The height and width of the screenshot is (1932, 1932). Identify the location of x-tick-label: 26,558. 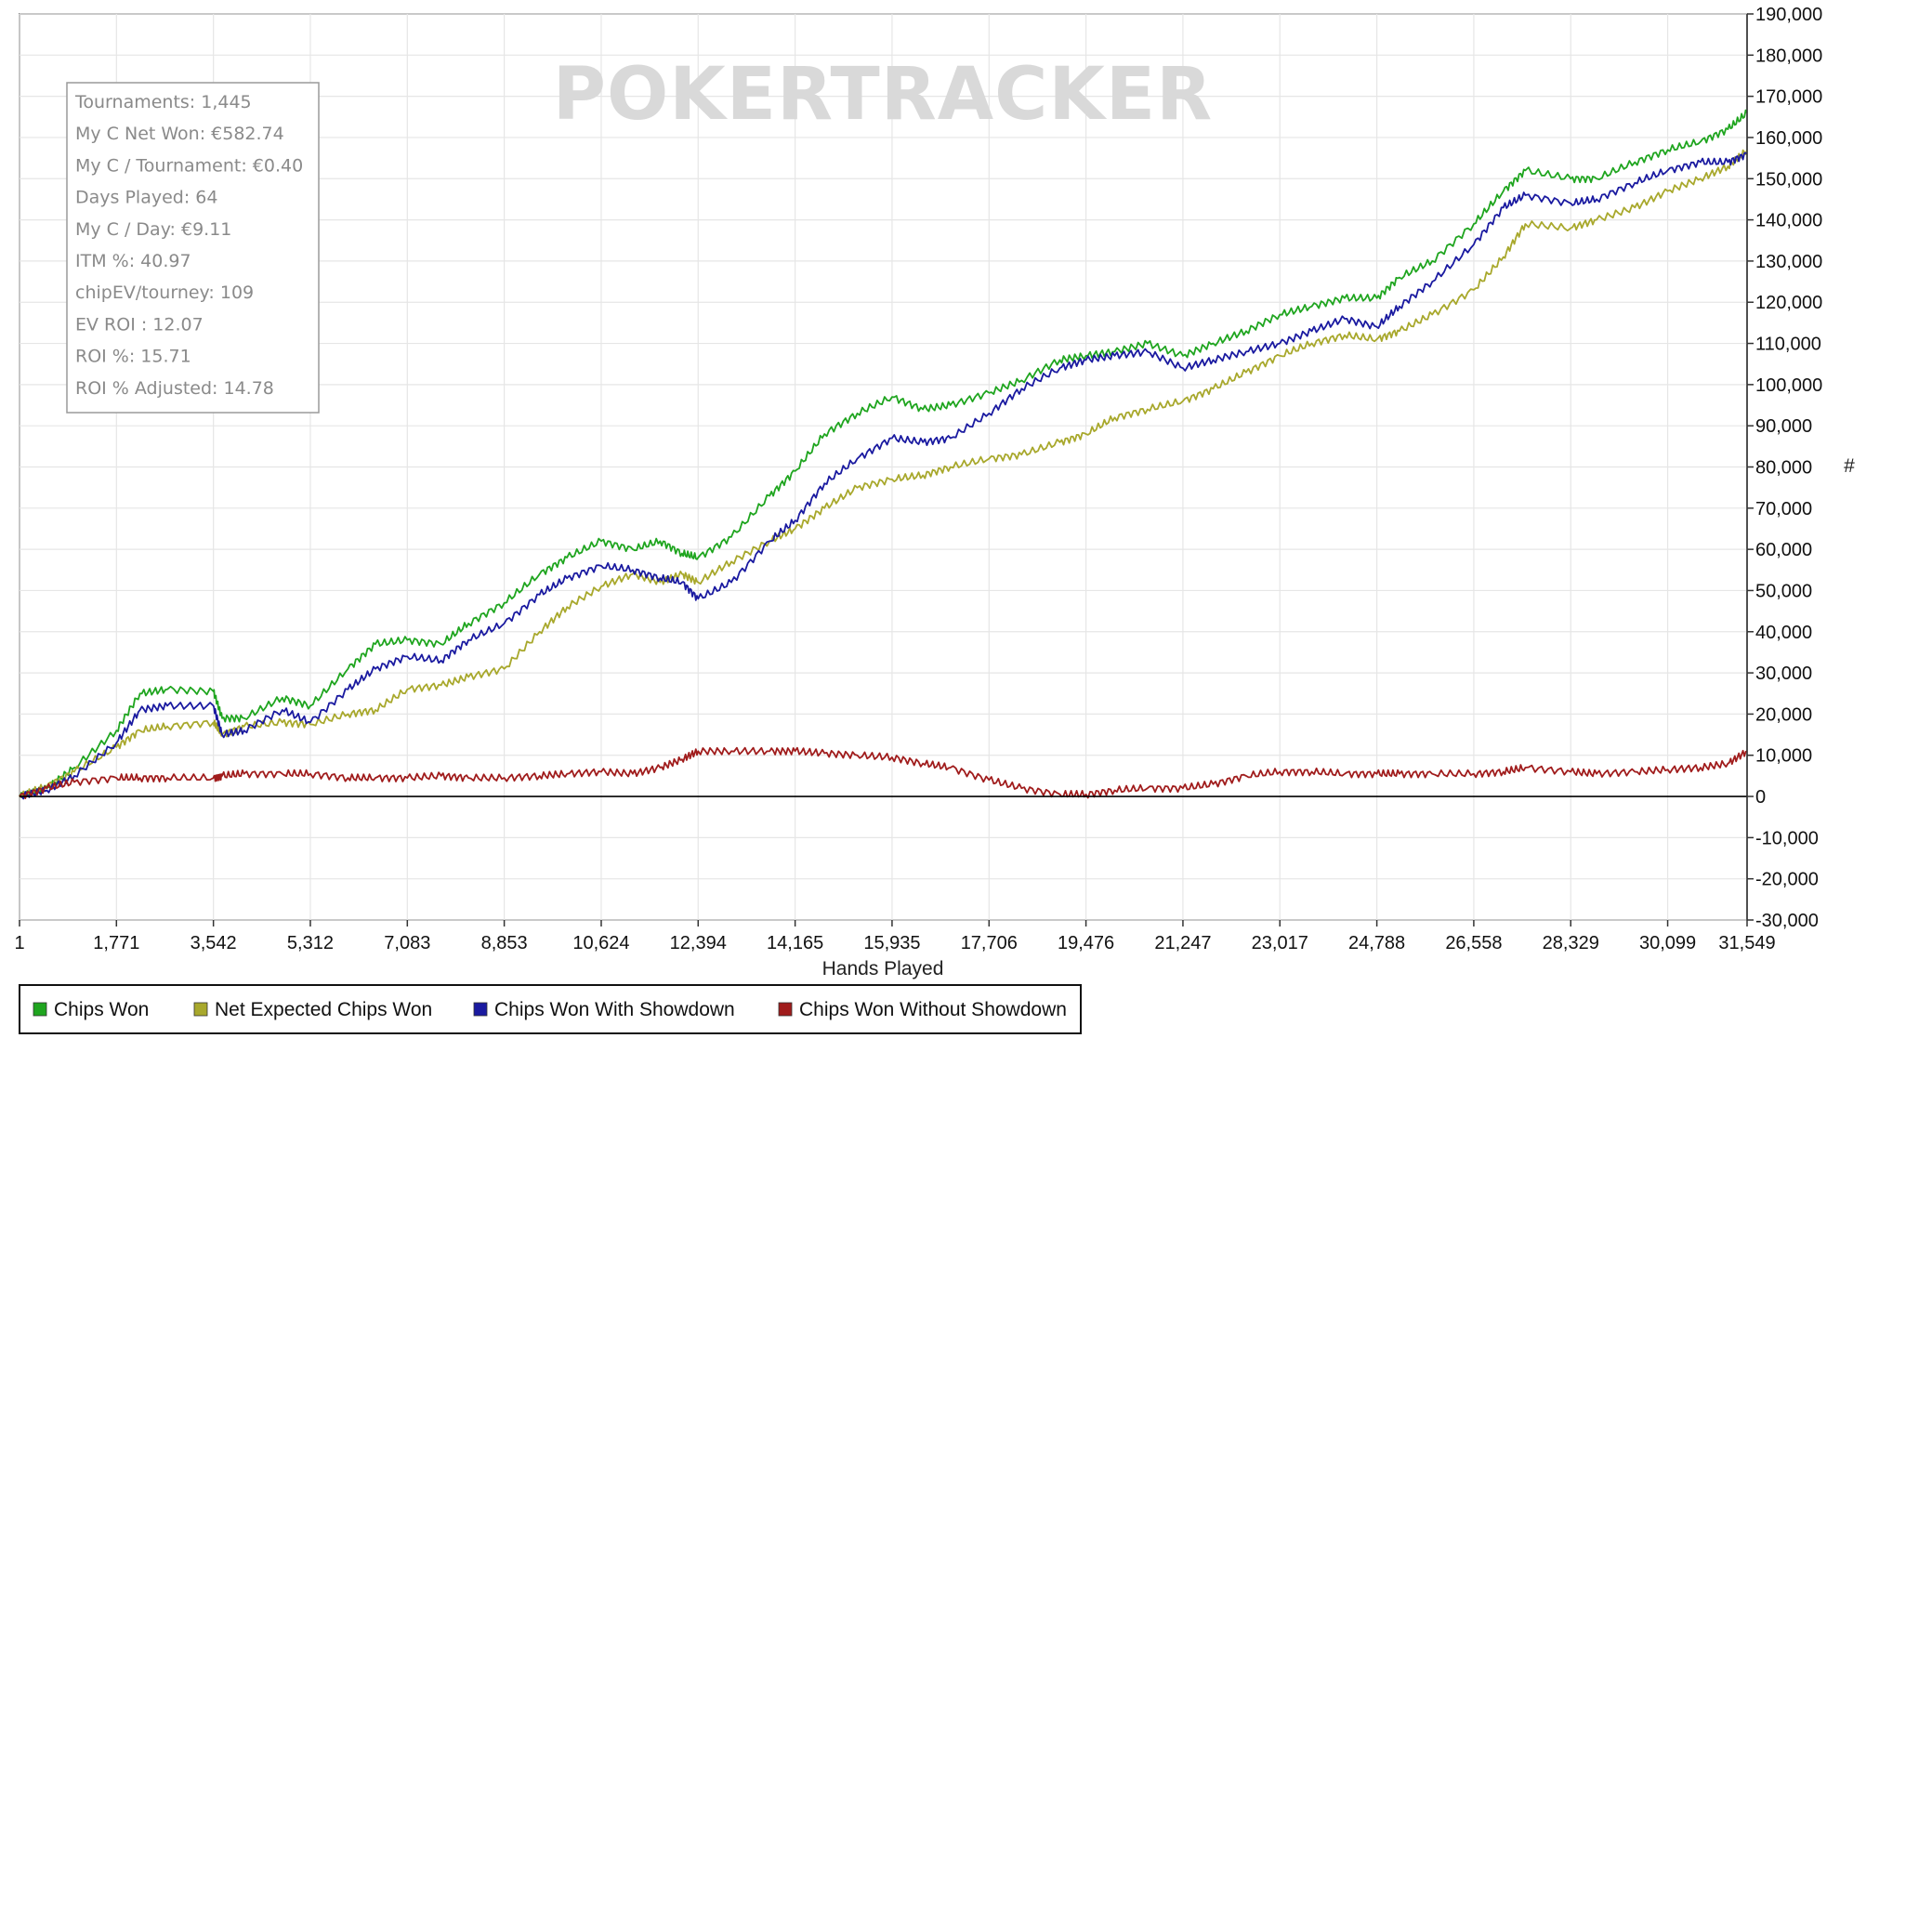
(1473, 943).